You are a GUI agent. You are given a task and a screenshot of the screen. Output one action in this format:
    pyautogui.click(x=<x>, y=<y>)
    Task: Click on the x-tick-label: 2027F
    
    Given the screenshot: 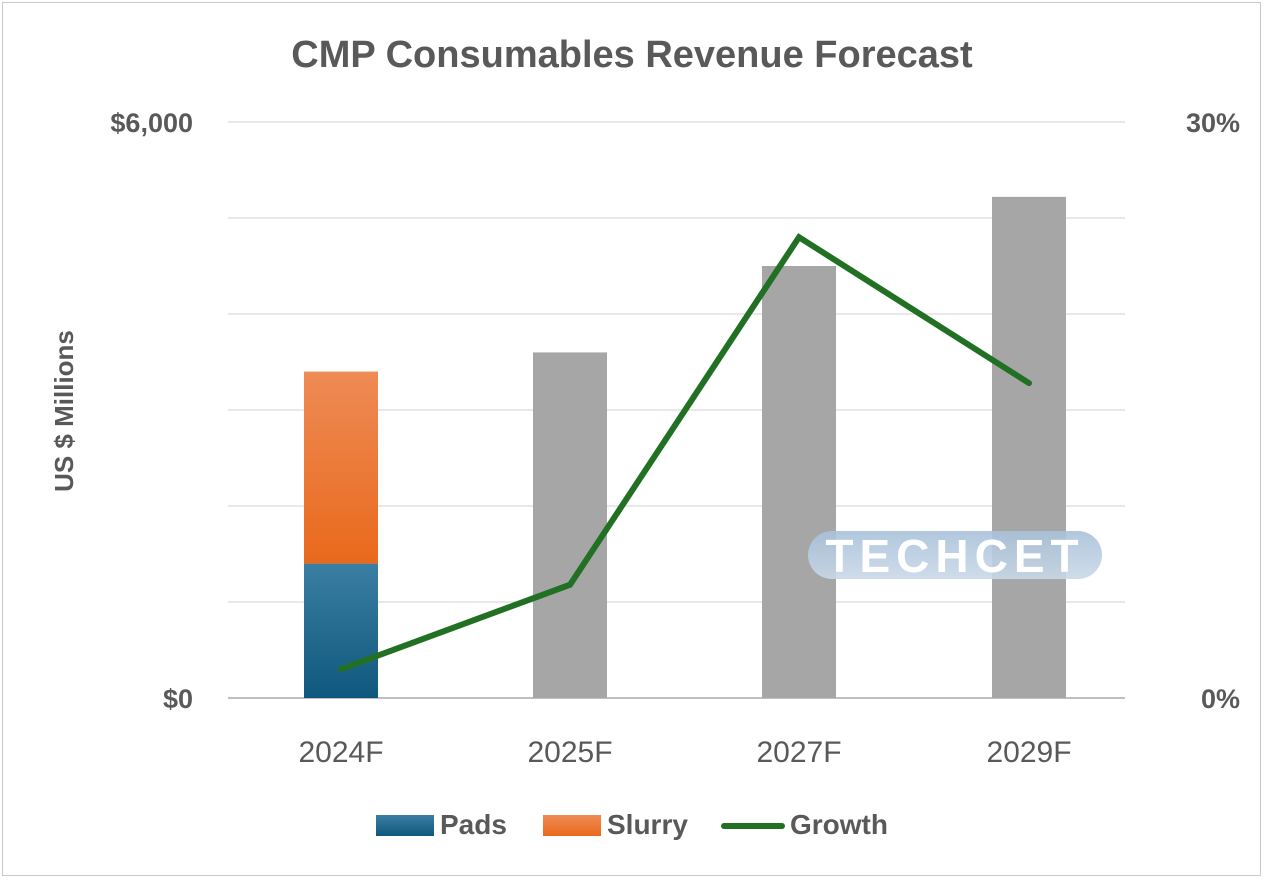 What is the action you would take?
    pyautogui.click(x=798, y=752)
    